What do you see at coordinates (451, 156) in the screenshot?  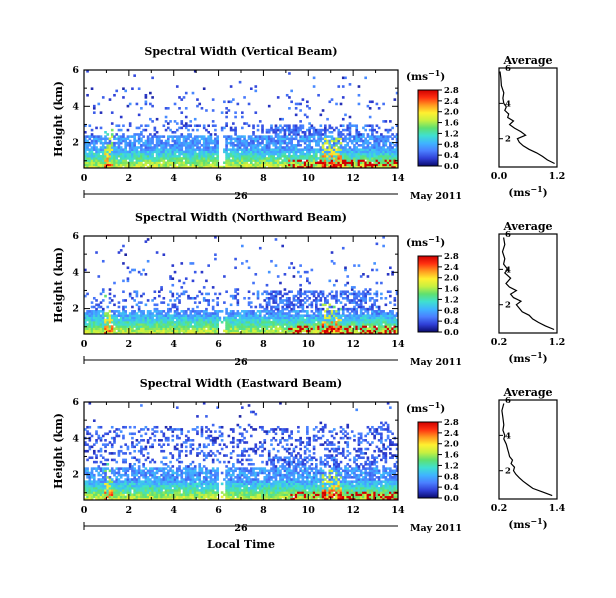 I see `colorbar-tick-label: 0.4` at bounding box center [451, 156].